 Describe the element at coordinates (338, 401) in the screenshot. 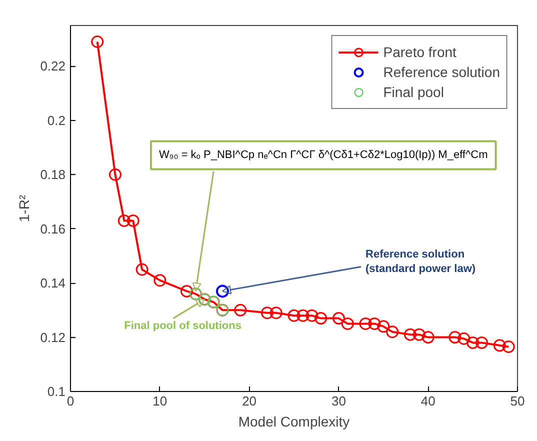

I see `x-tick-label: 30` at that location.